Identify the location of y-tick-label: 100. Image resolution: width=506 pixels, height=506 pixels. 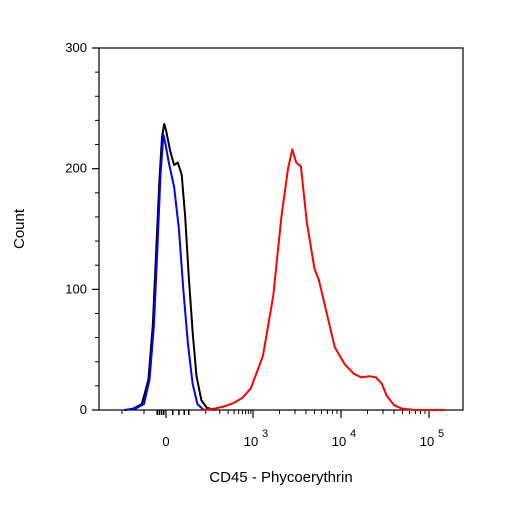
(76, 288).